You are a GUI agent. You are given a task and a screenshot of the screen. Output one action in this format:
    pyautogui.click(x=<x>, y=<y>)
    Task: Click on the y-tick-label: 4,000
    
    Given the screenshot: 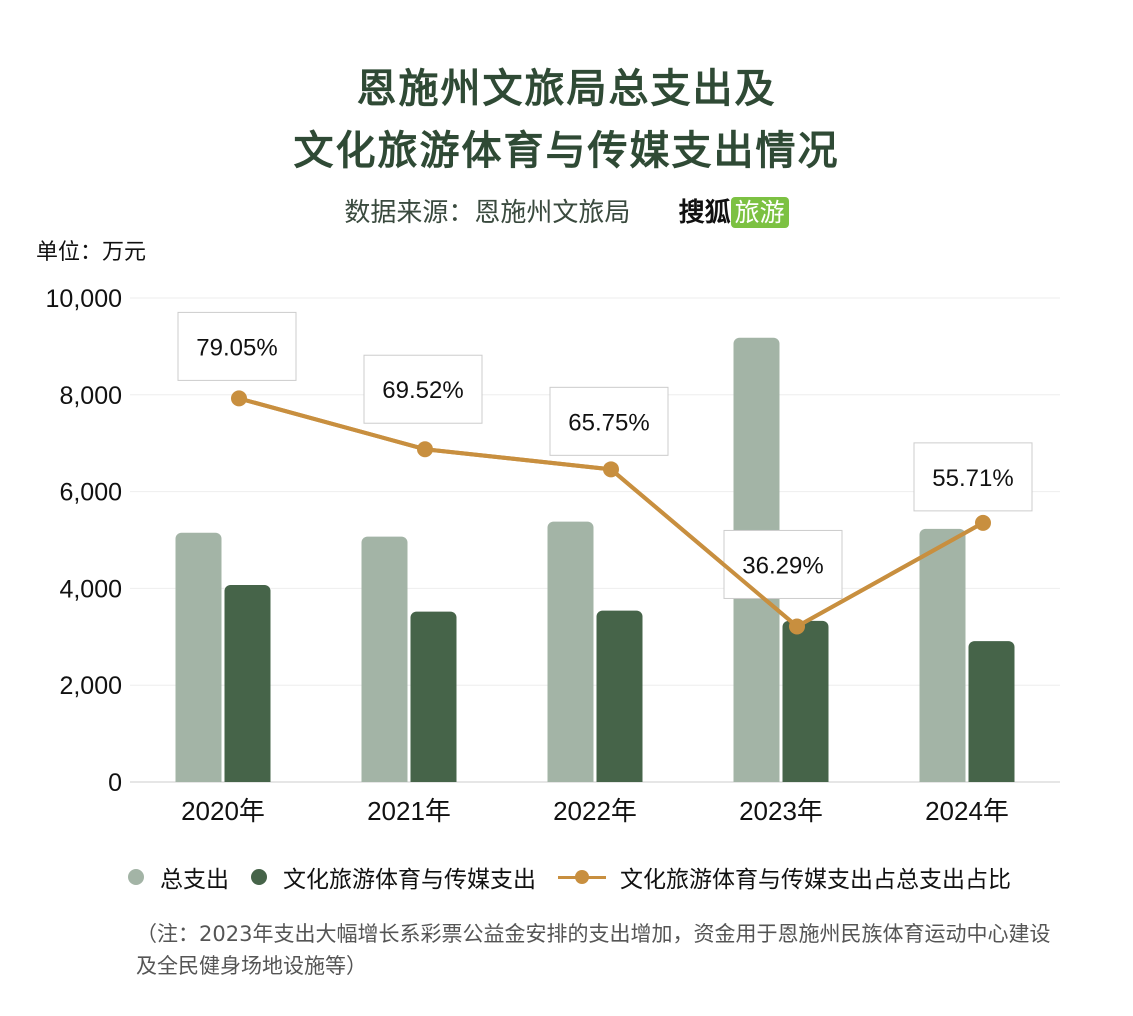 What is the action you would take?
    pyautogui.click(x=90, y=589)
    